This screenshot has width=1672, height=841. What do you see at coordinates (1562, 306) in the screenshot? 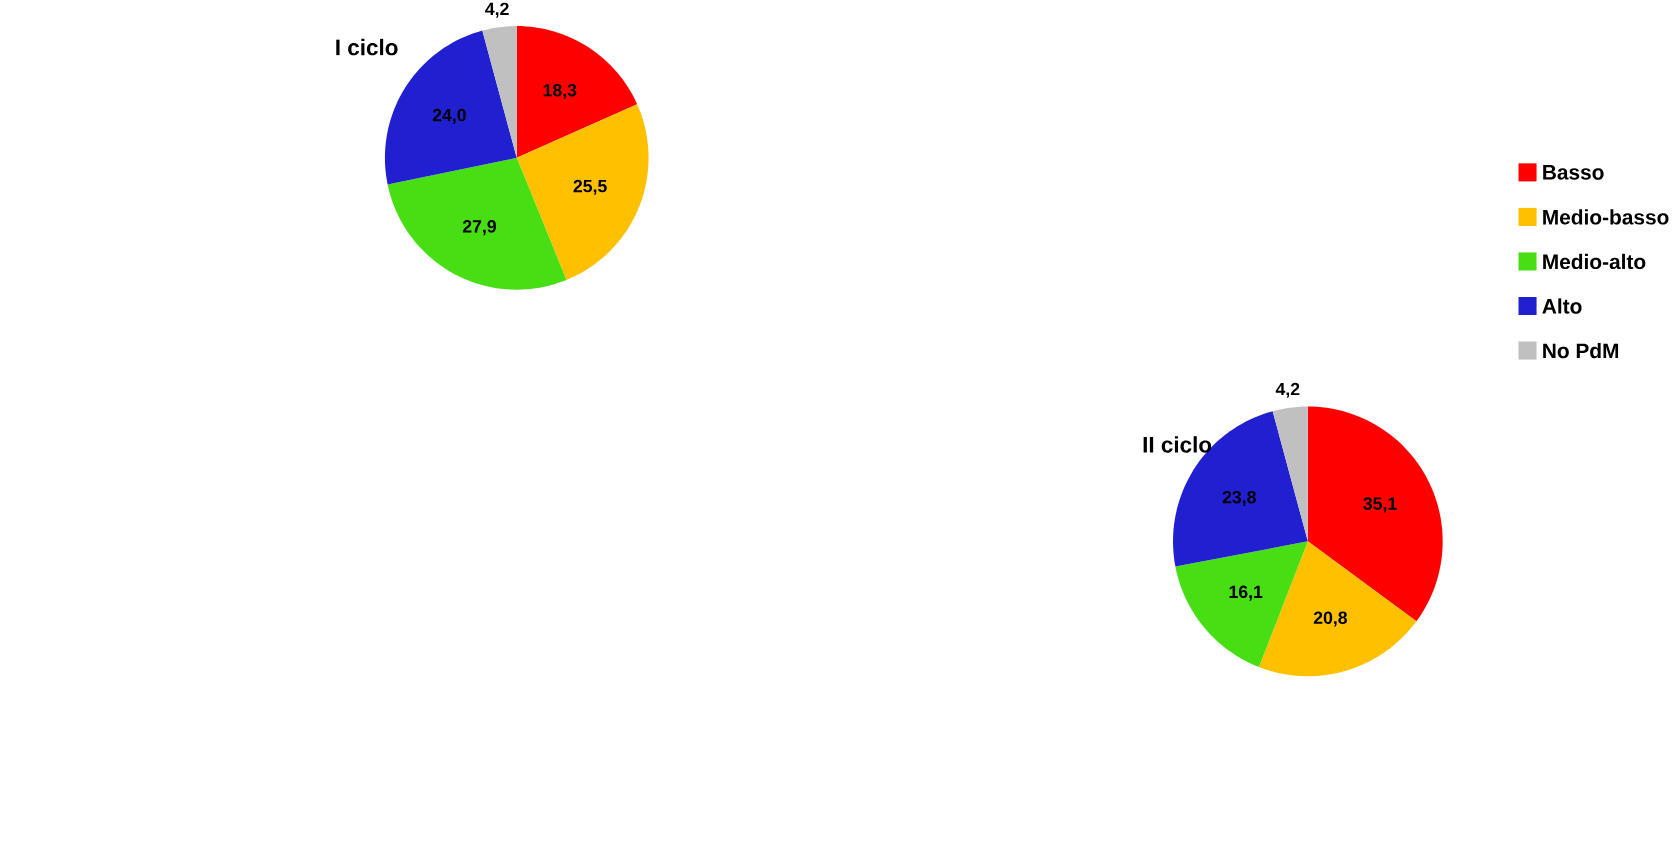
I see `legend-label: Alto` at bounding box center [1562, 306].